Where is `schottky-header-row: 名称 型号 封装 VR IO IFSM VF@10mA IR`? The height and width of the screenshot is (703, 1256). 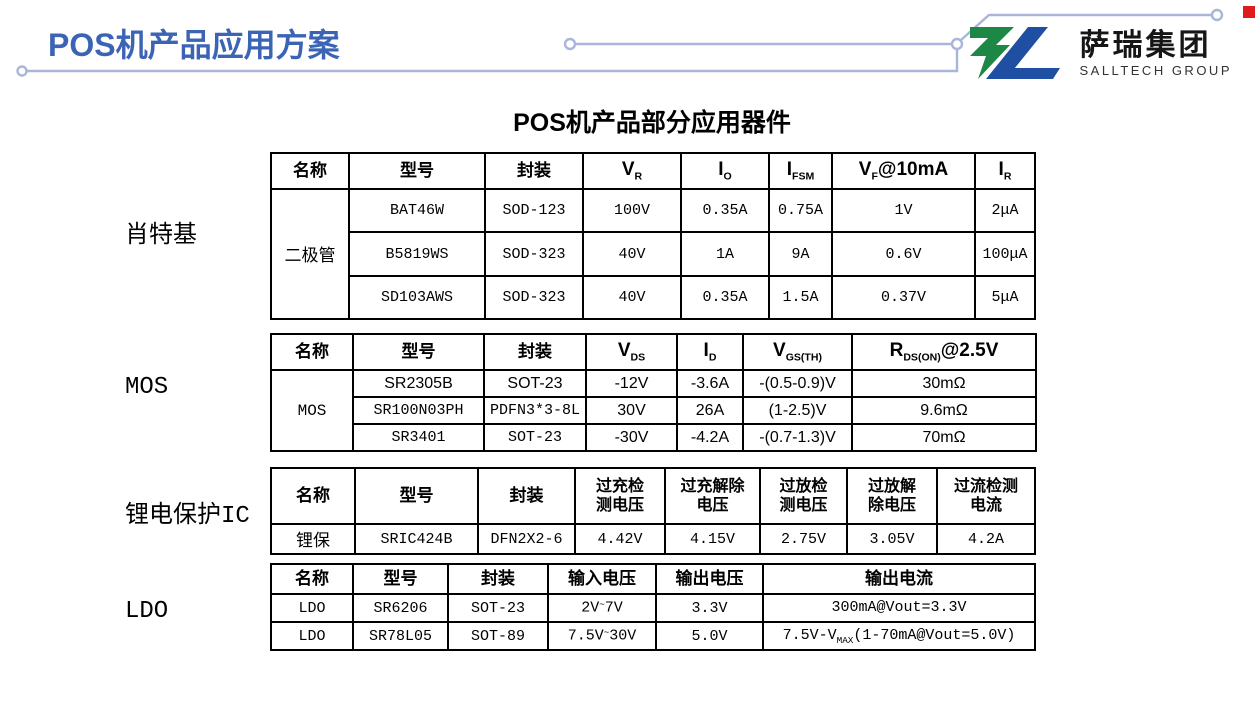 schottky-header-row: 名称 型号 封装 VR IO IFSM VF@10mA IR is located at coordinates (653, 171).